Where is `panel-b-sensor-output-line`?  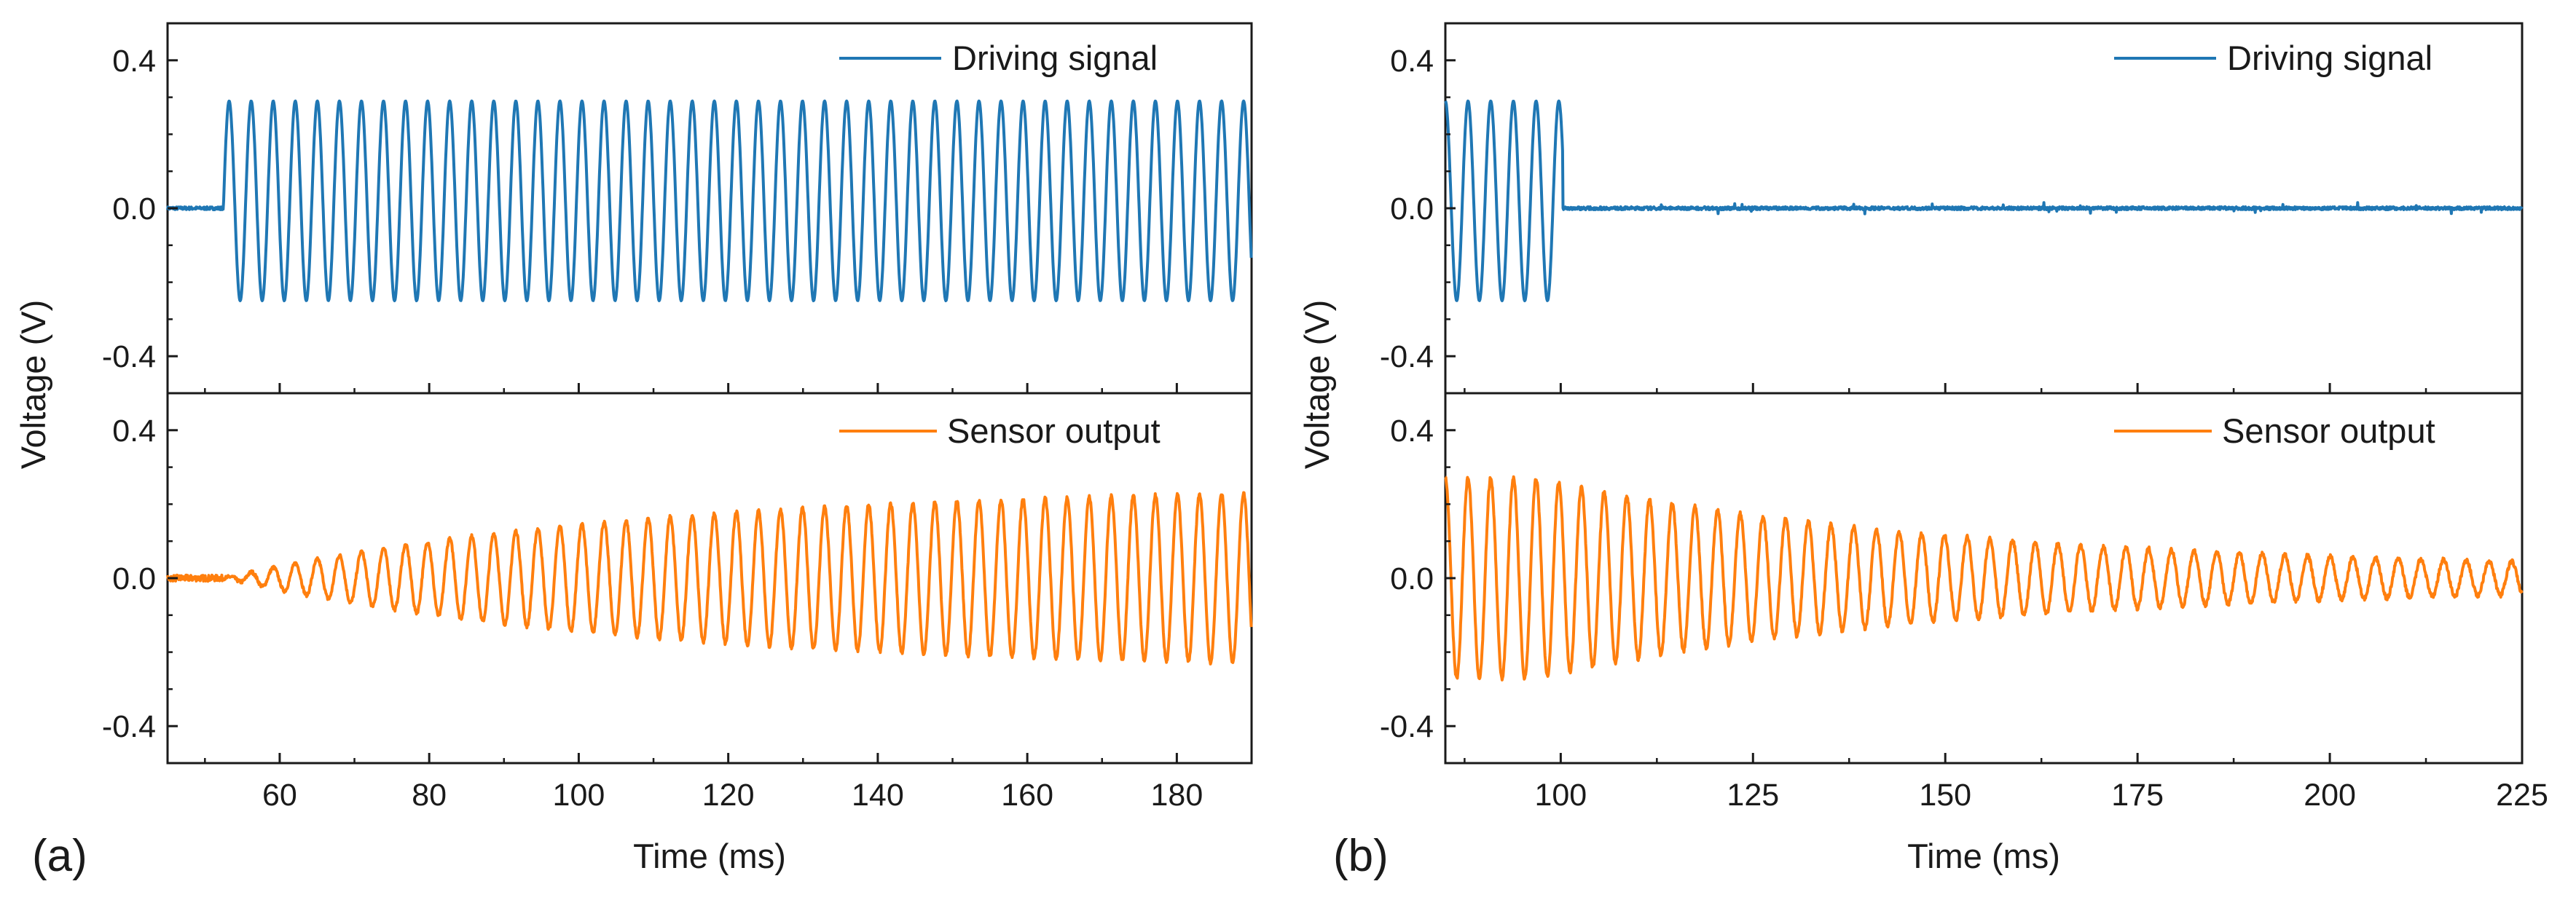
panel-b-sensor-output-line is located at coordinates (1984, 578).